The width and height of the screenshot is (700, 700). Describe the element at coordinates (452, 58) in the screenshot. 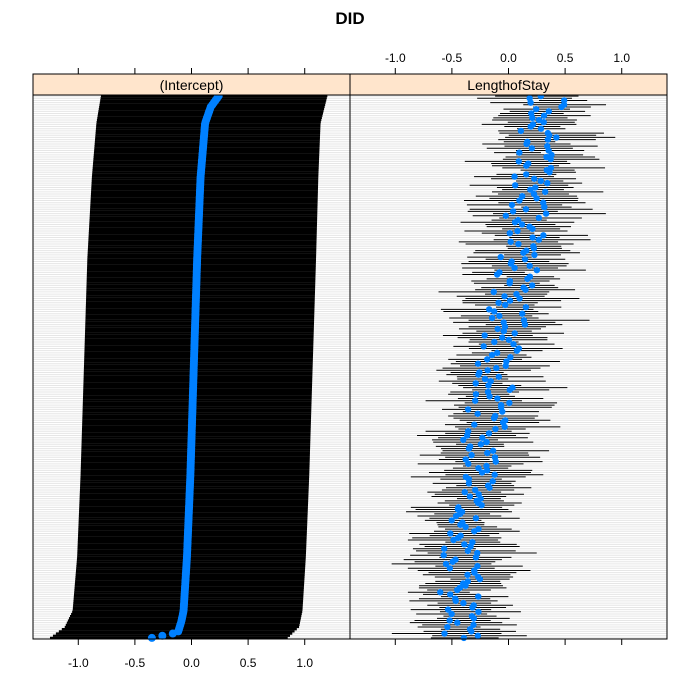

I see `x-tick-label: -0.5` at that location.